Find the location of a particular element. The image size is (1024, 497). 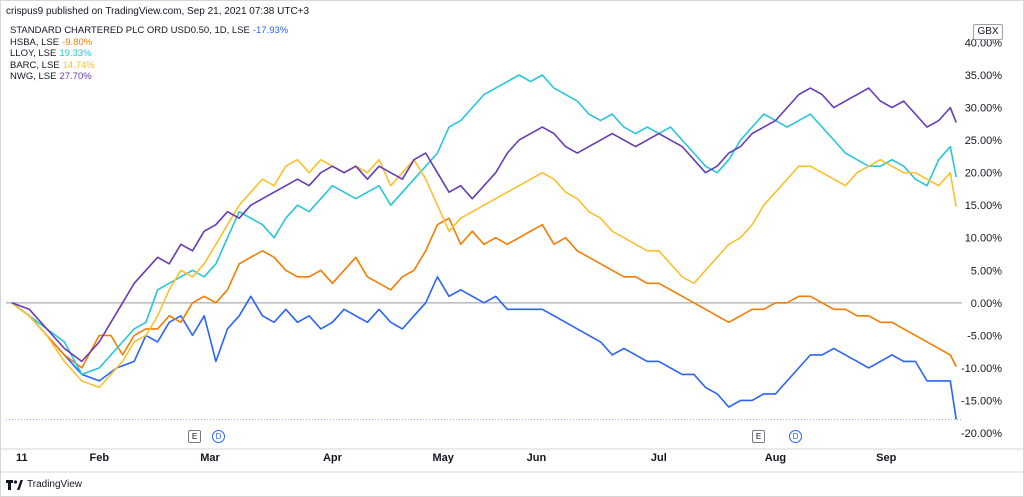

legend-value: 19.33% is located at coordinates (75, 53).